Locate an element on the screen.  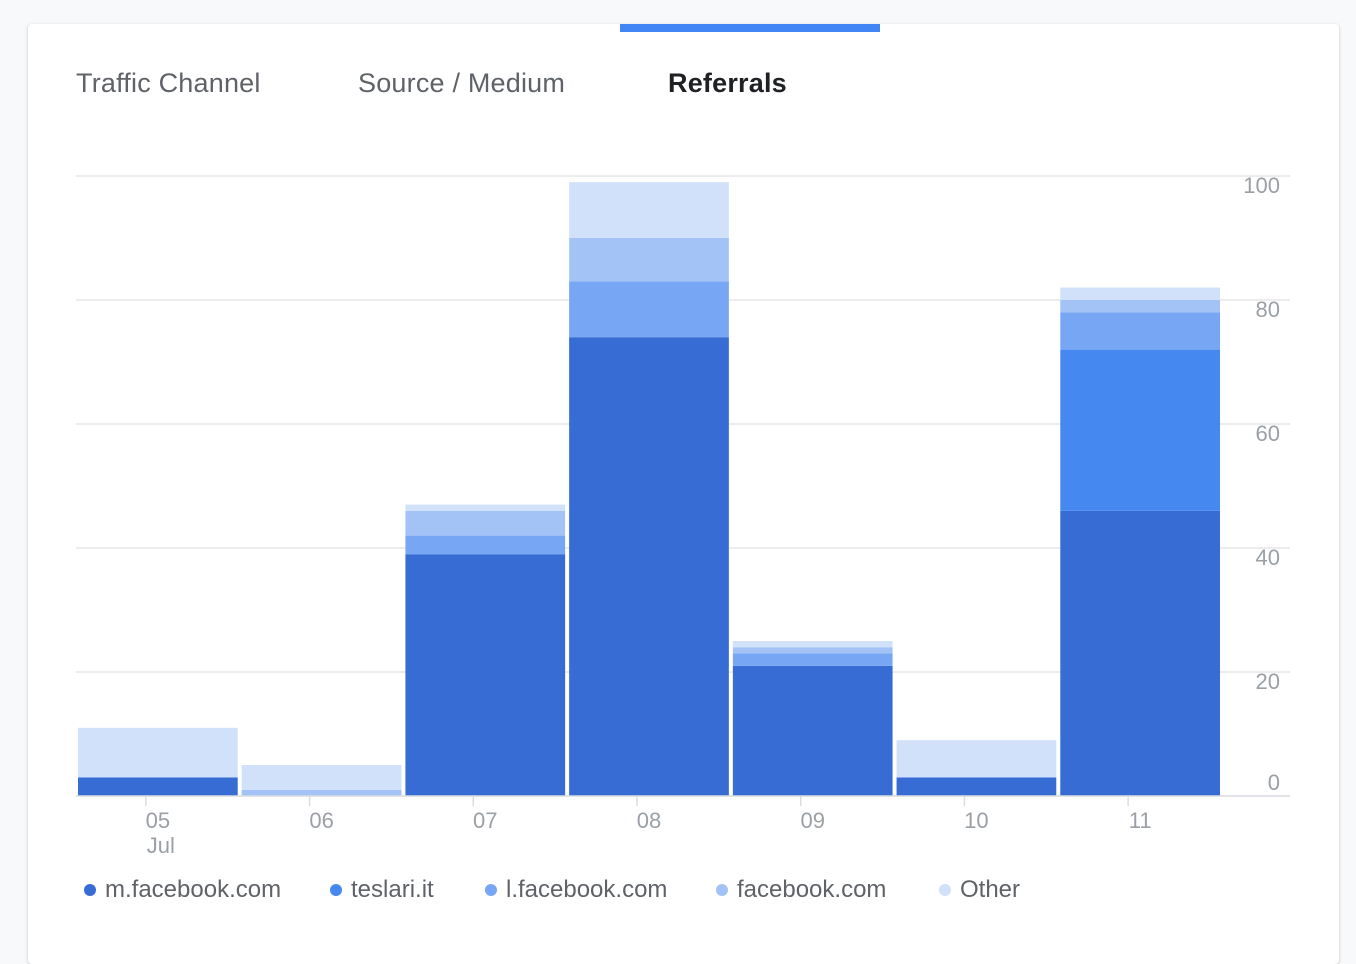
y-tick-label: 80 is located at coordinates (1268, 309).